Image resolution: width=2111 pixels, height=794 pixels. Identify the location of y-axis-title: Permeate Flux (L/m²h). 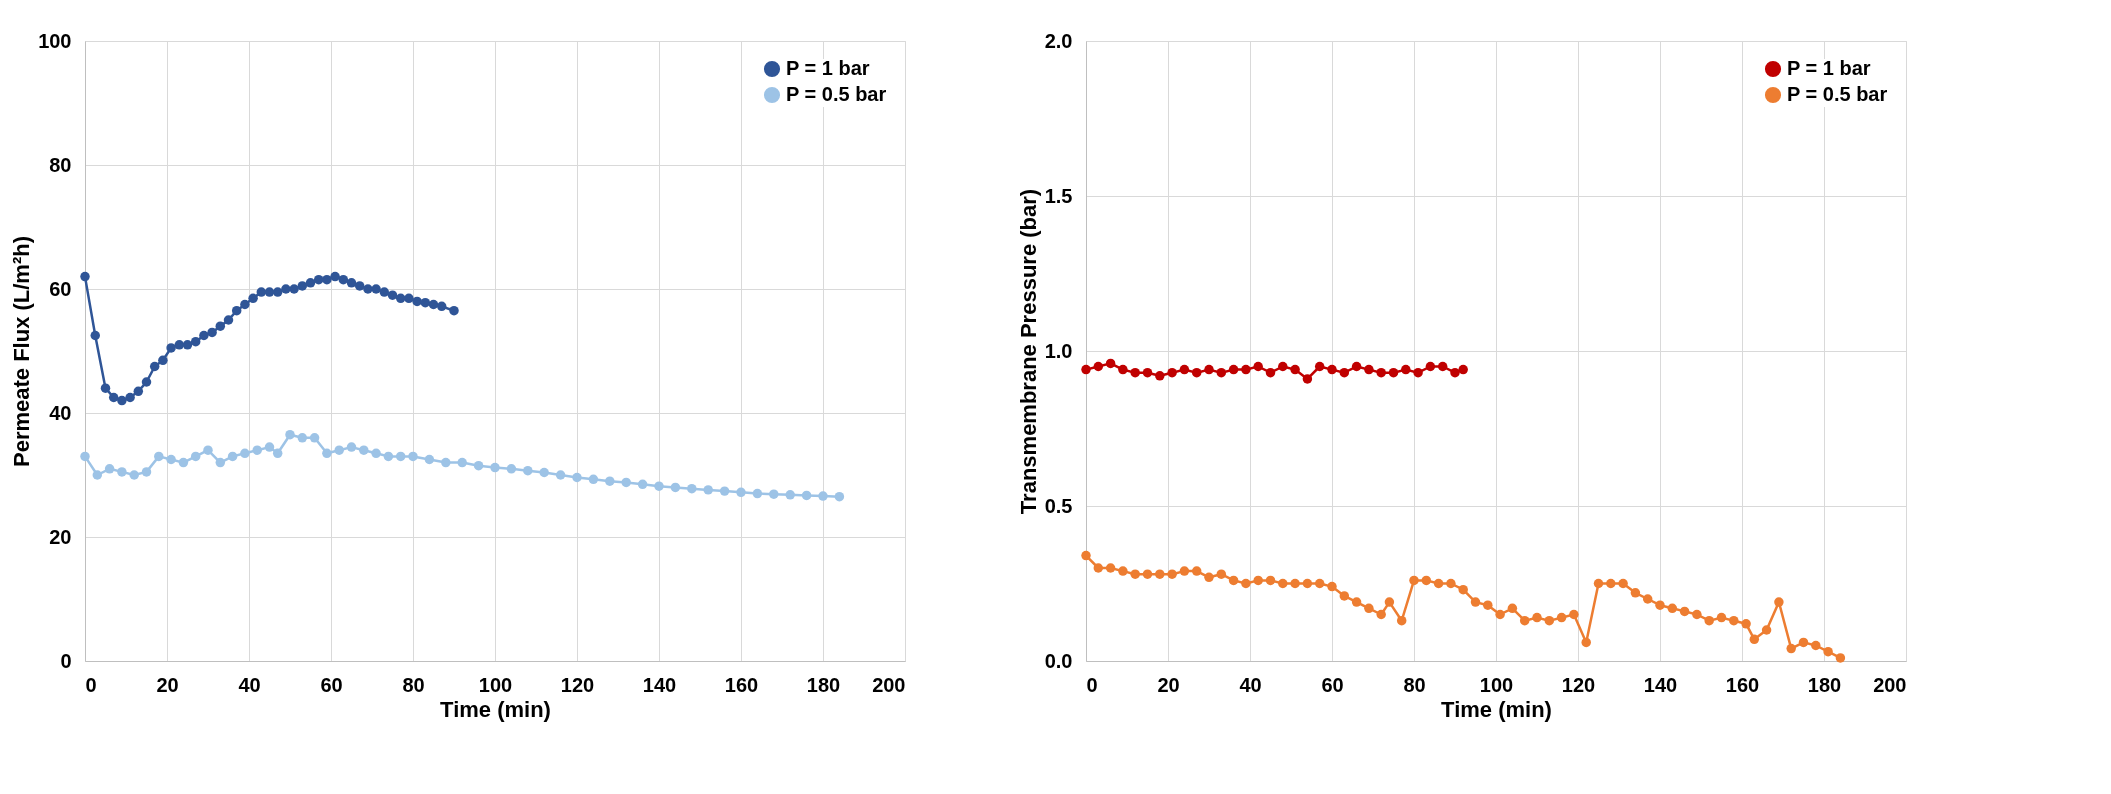
(22, 351).